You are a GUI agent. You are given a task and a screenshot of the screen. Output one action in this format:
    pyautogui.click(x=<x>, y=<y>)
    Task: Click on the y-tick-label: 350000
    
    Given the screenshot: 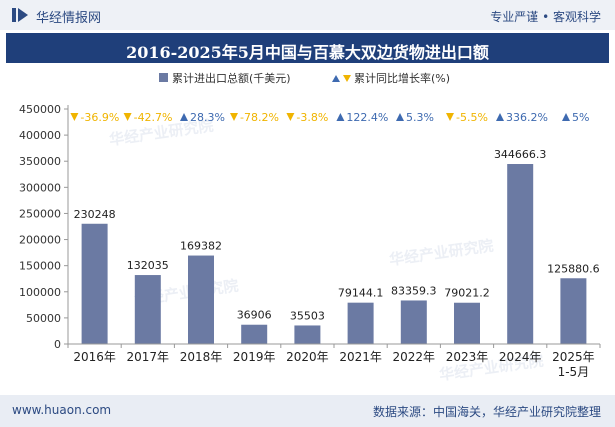 What is the action you would take?
    pyautogui.click(x=40, y=161)
    